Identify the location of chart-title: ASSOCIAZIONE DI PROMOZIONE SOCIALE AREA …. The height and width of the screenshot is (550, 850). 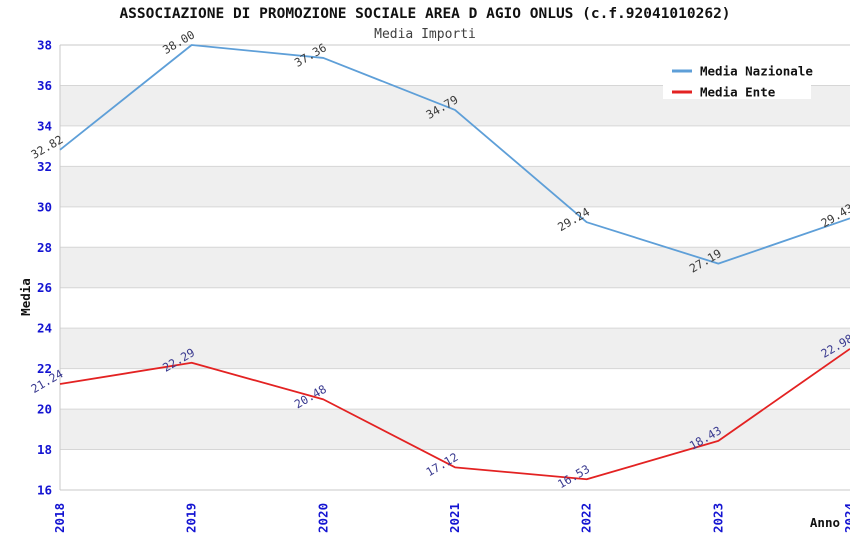
(425, 14).